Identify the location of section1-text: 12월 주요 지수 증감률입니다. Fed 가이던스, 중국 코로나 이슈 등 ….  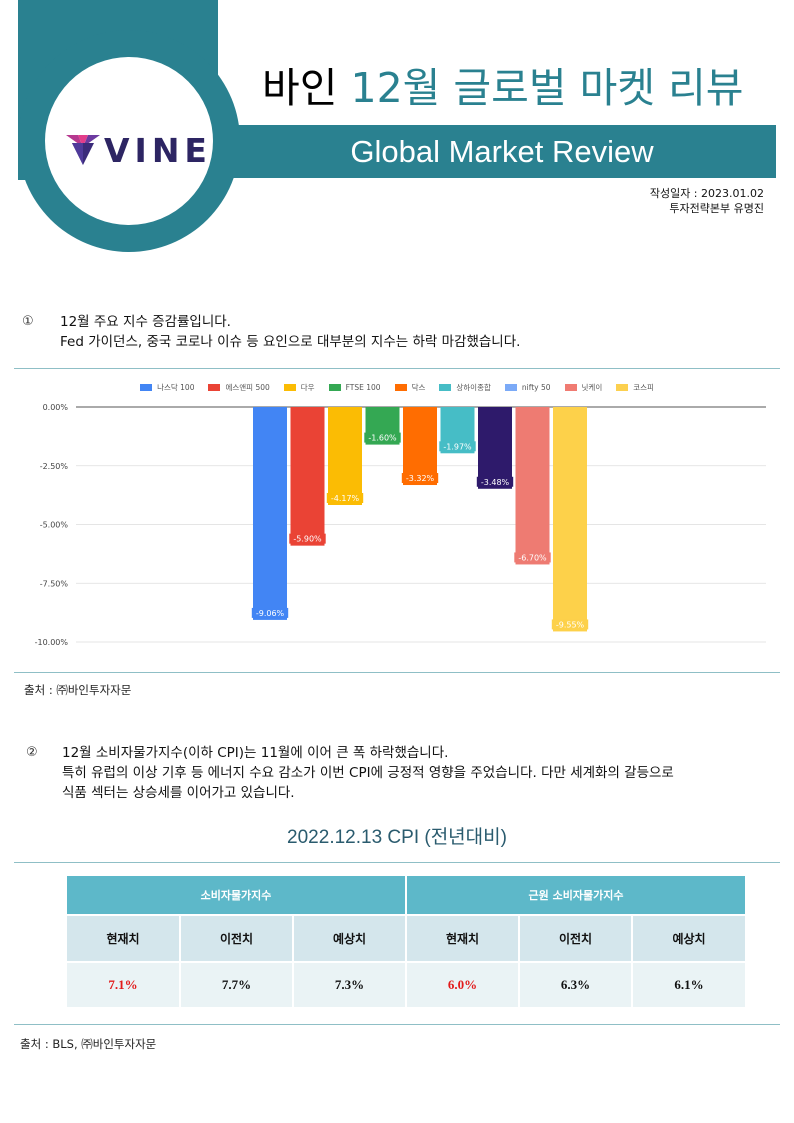
(290, 332).